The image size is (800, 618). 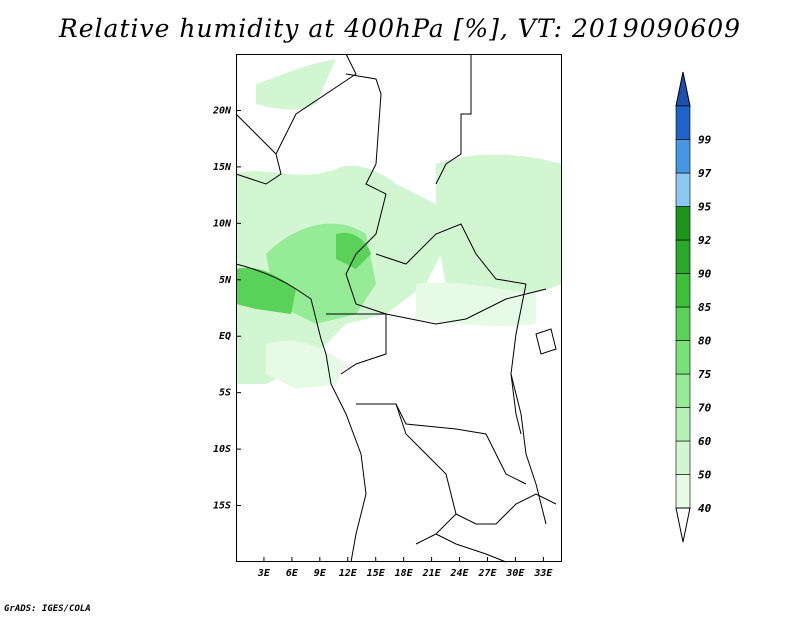 What do you see at coordinates (516, 404) in the screenshot?
I see `lake-tanganyika` at bounding box center [516, 404].